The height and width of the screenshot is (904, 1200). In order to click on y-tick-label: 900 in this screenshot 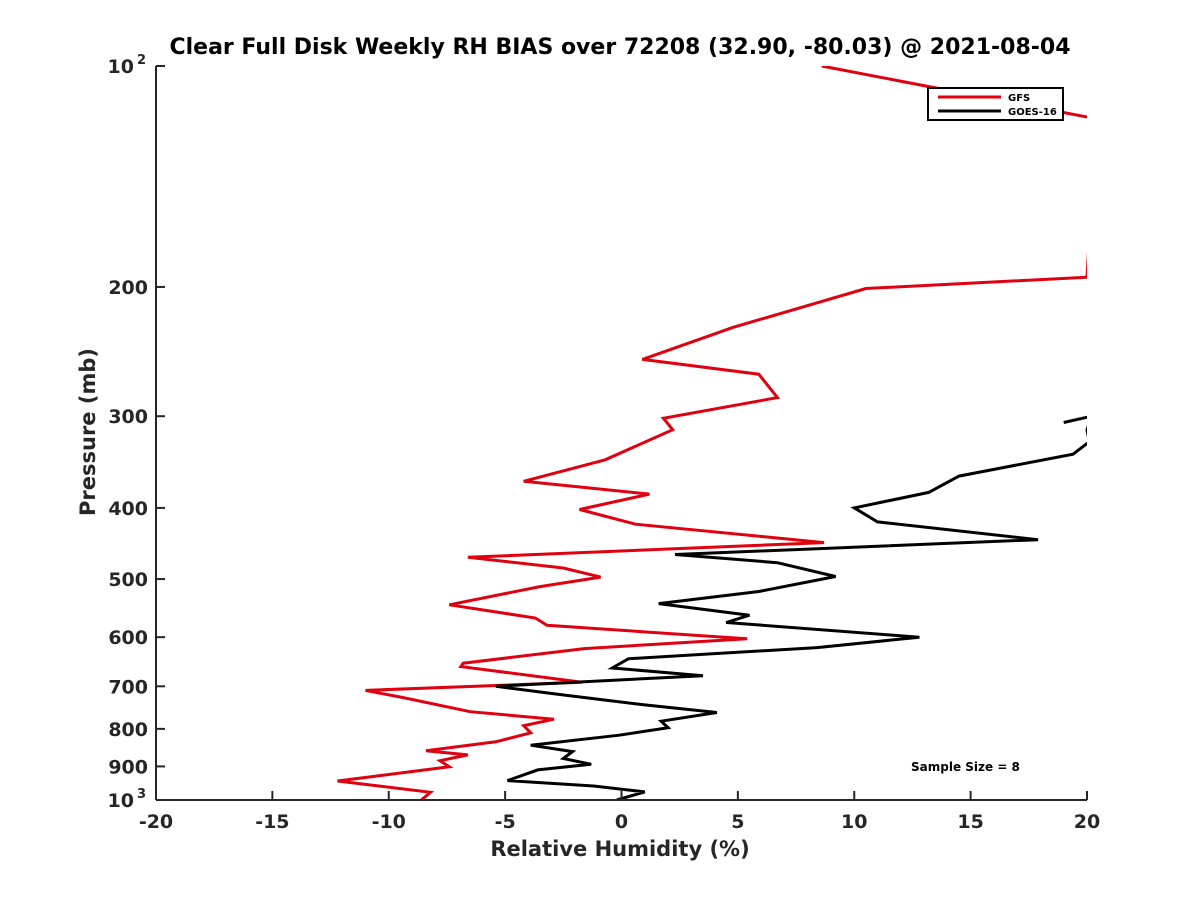, I will do `click(128, 767)`.